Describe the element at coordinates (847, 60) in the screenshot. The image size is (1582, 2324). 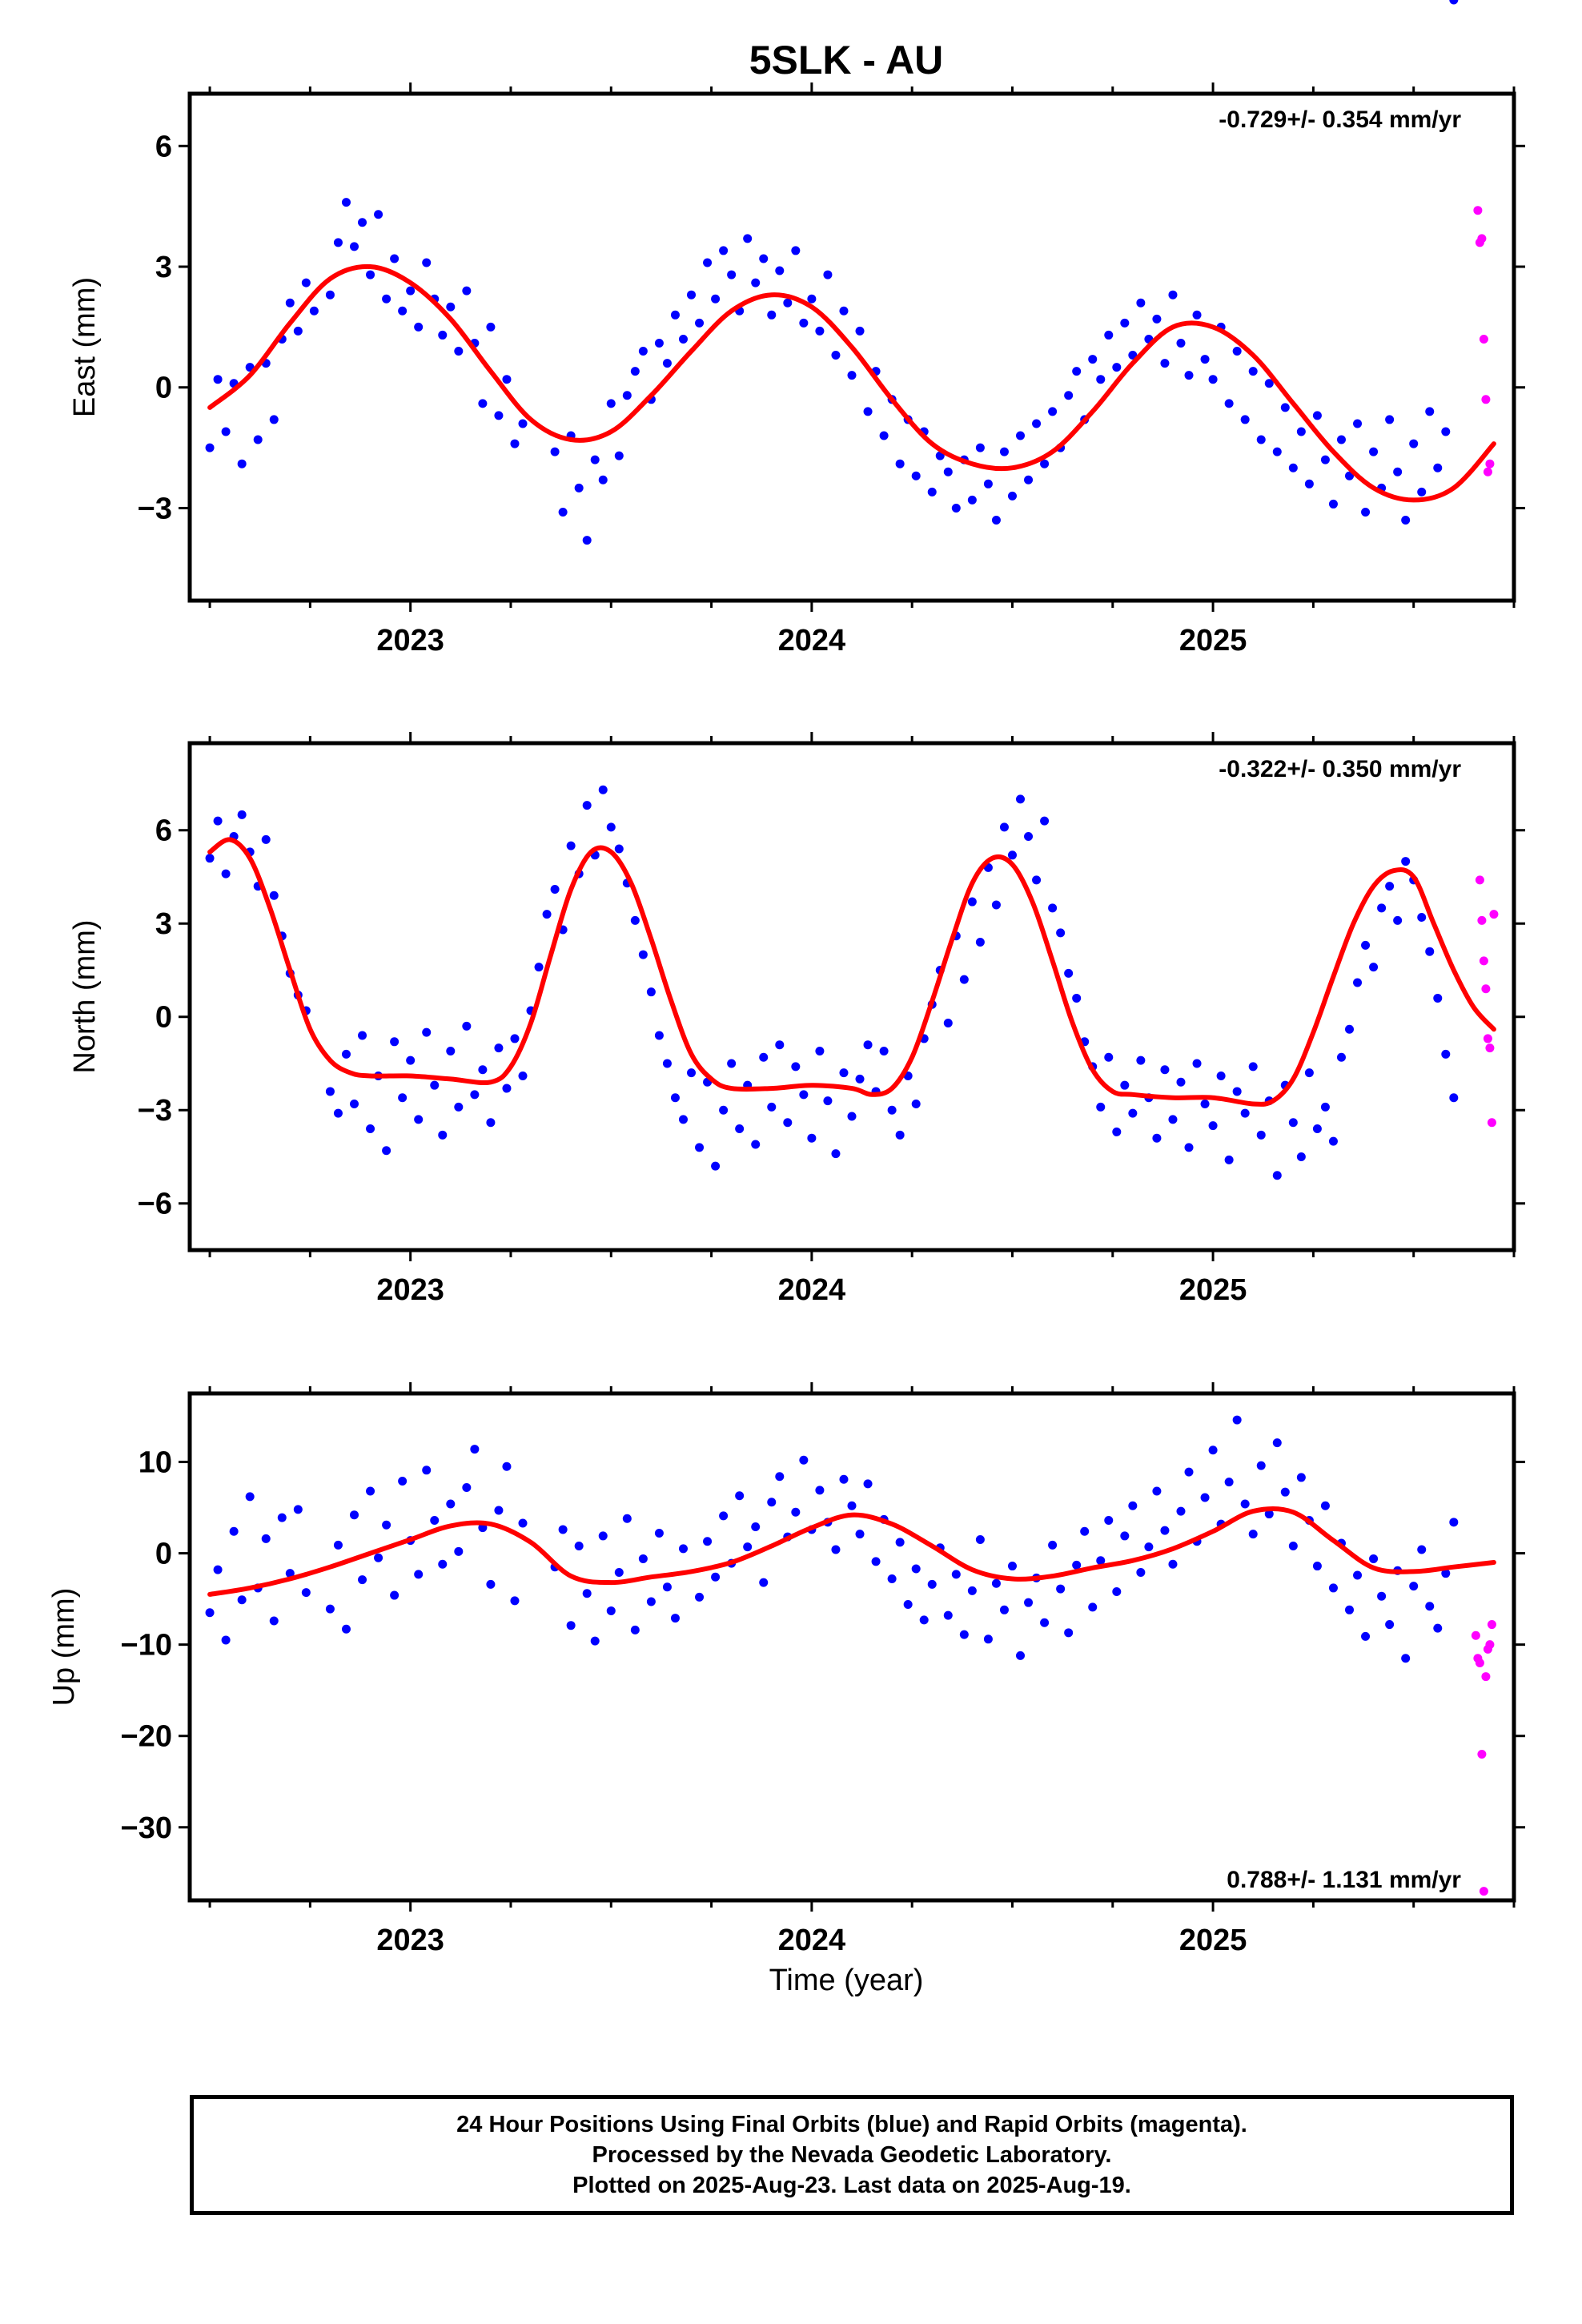
I see `chart-title: 5SLK - AU` at that location.